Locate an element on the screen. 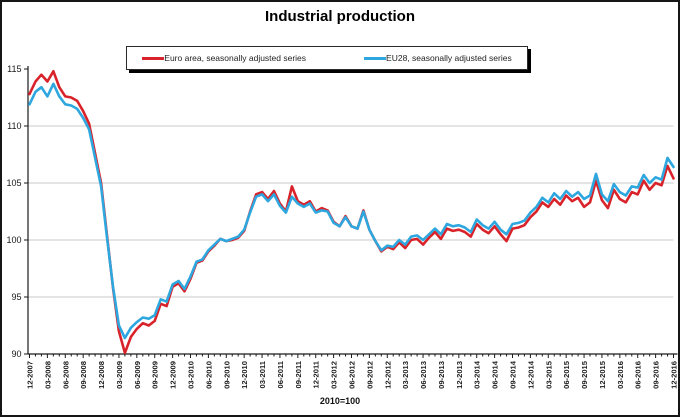 The width and height of the screenshot is (680, 417). svg-text: 09-2010 is located at coordinates (226, 375).